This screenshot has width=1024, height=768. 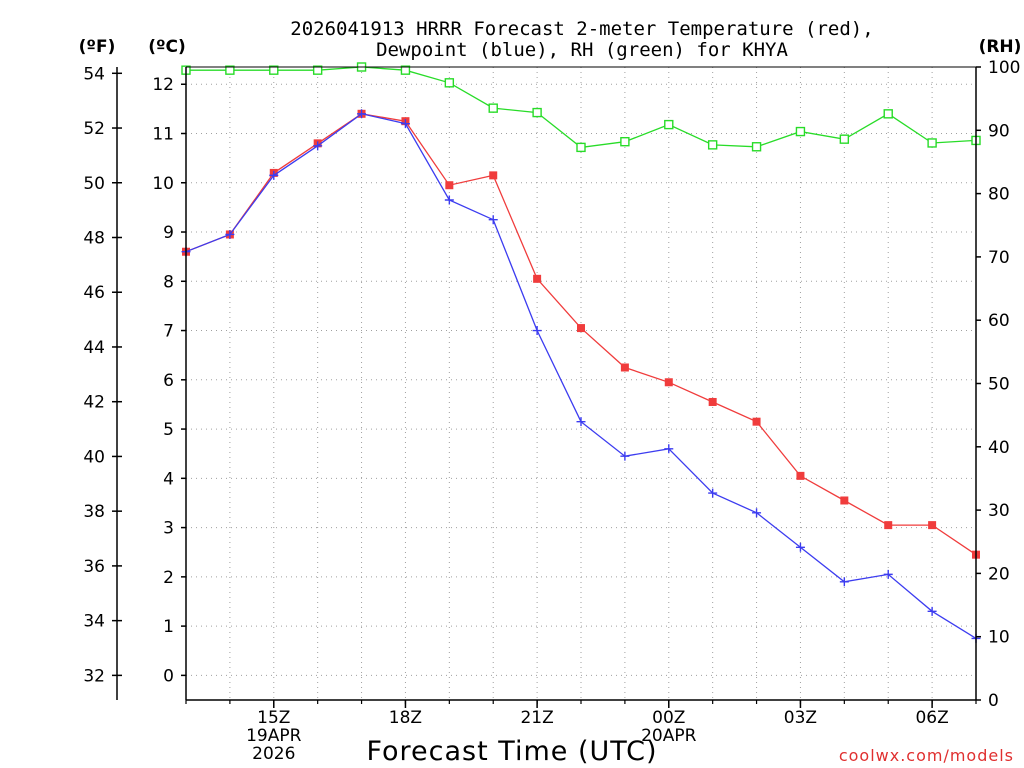 What do you see at coordinates (1000, 47) in the screenshot?
I see `unit-label-rh: (RH)` at bounding box center [1000, 47].